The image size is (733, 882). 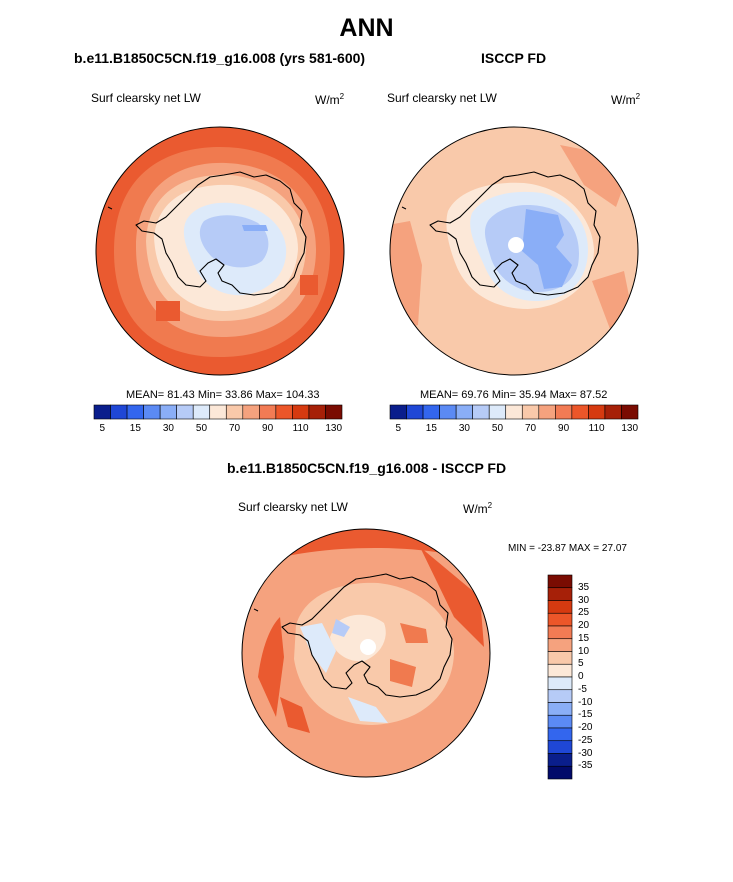 I want to click on figure-title: ANN, so click(x=366, y=28).